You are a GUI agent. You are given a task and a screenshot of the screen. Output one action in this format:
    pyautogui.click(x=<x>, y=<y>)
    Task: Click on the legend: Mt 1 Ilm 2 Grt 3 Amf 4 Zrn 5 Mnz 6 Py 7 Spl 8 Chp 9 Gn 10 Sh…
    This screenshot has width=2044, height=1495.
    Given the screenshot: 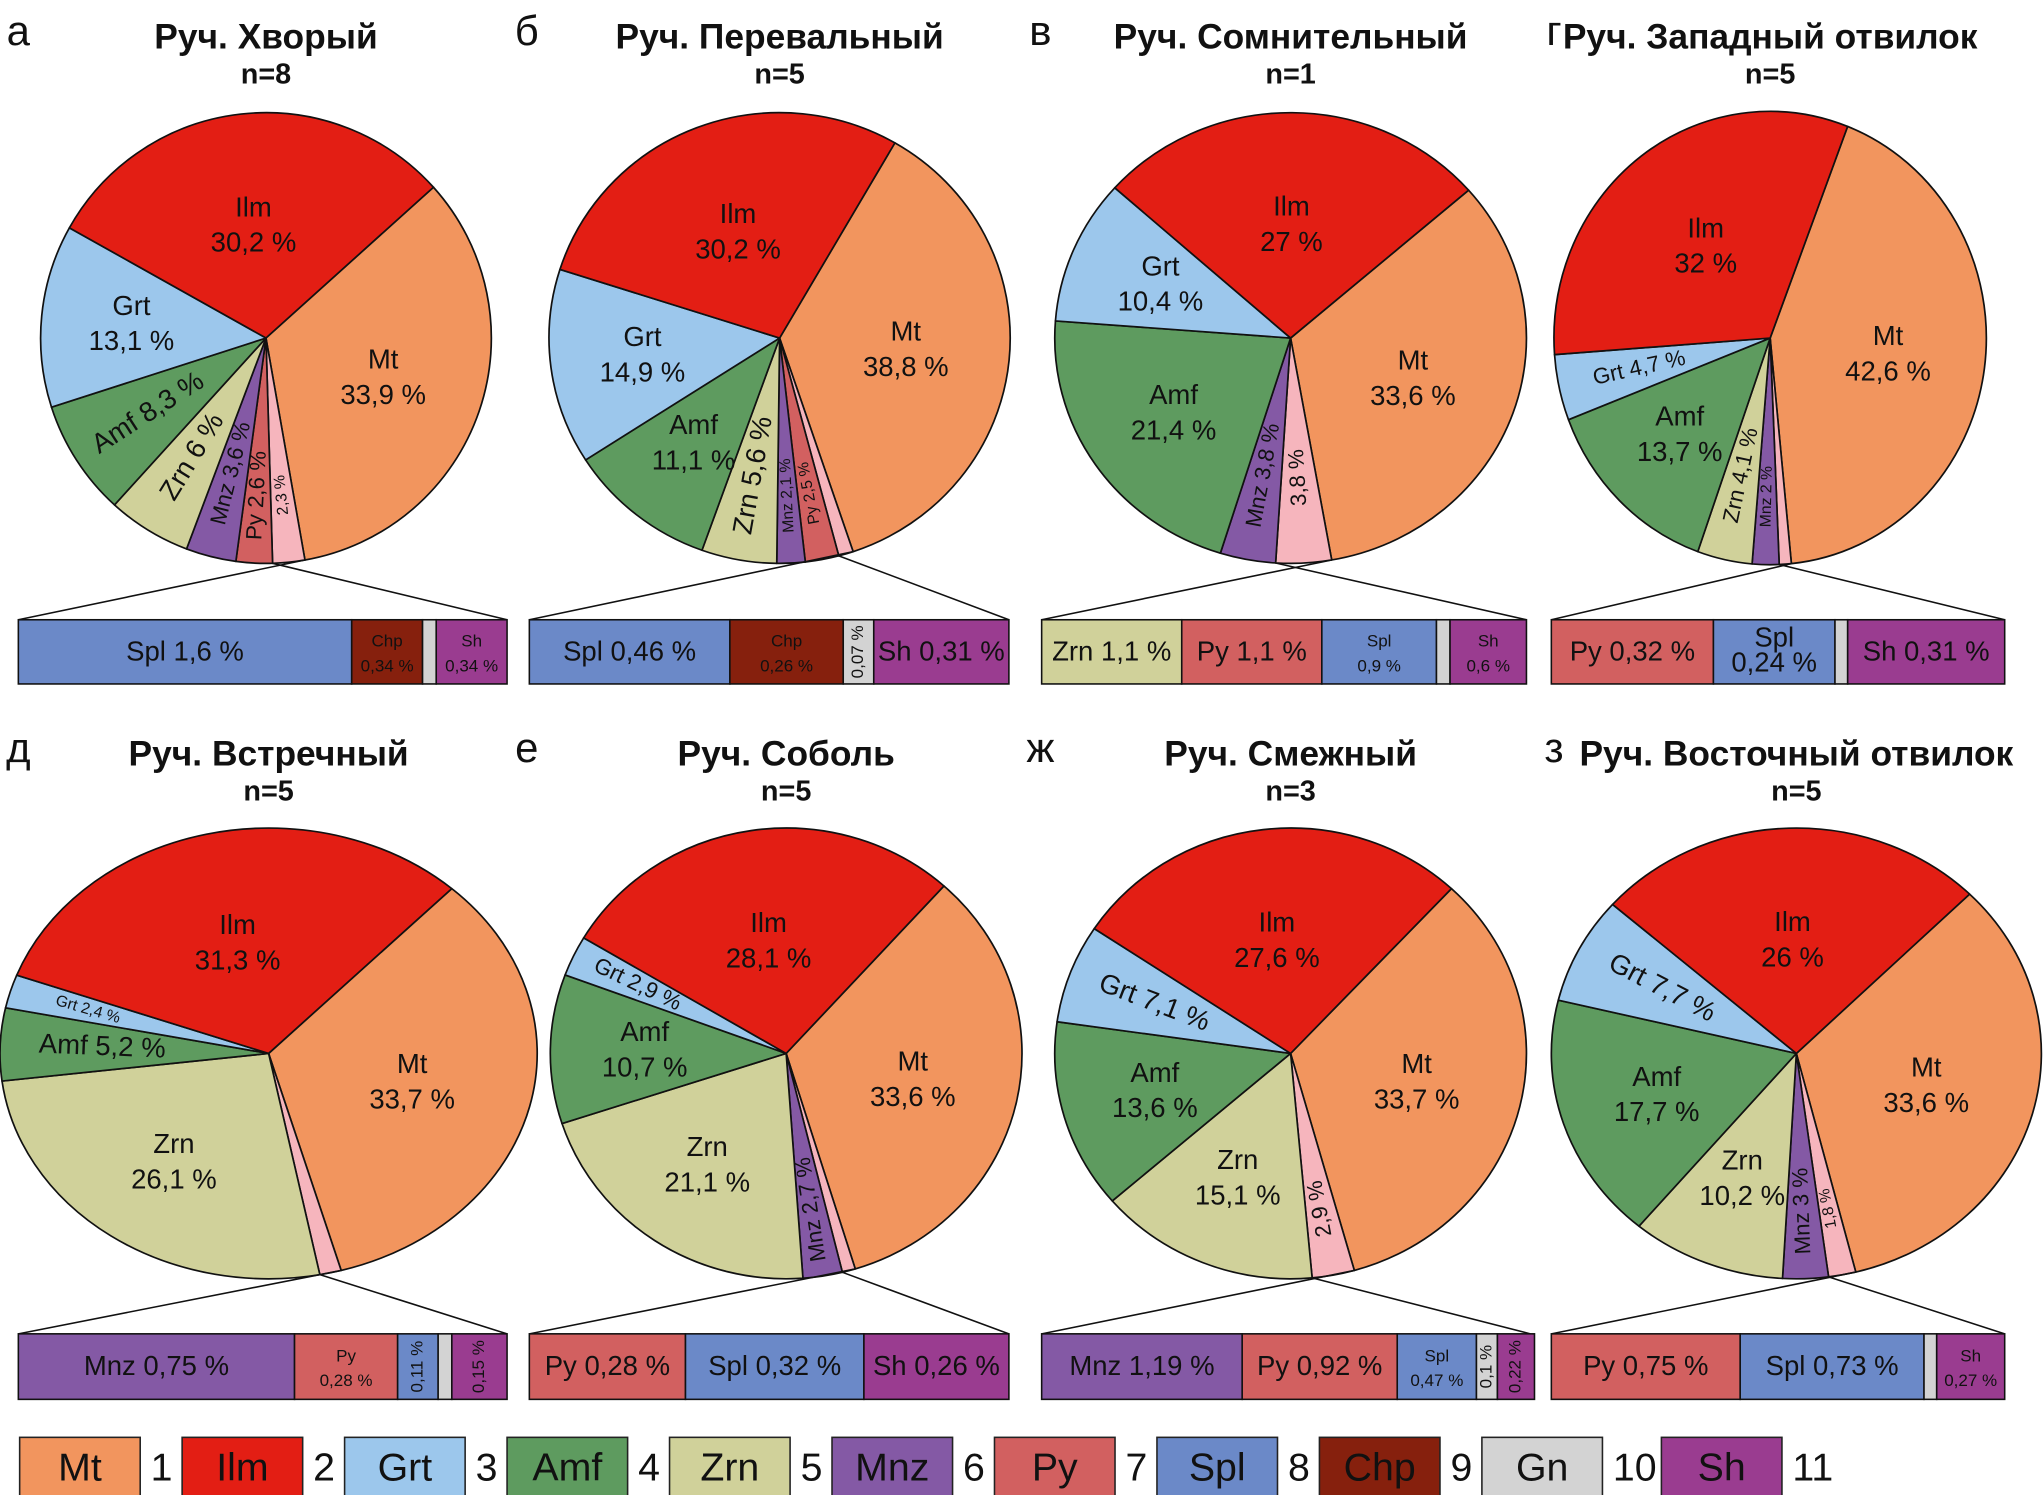 What is the action you would take?
    pyautogui.click(x=925, y=1465)
    